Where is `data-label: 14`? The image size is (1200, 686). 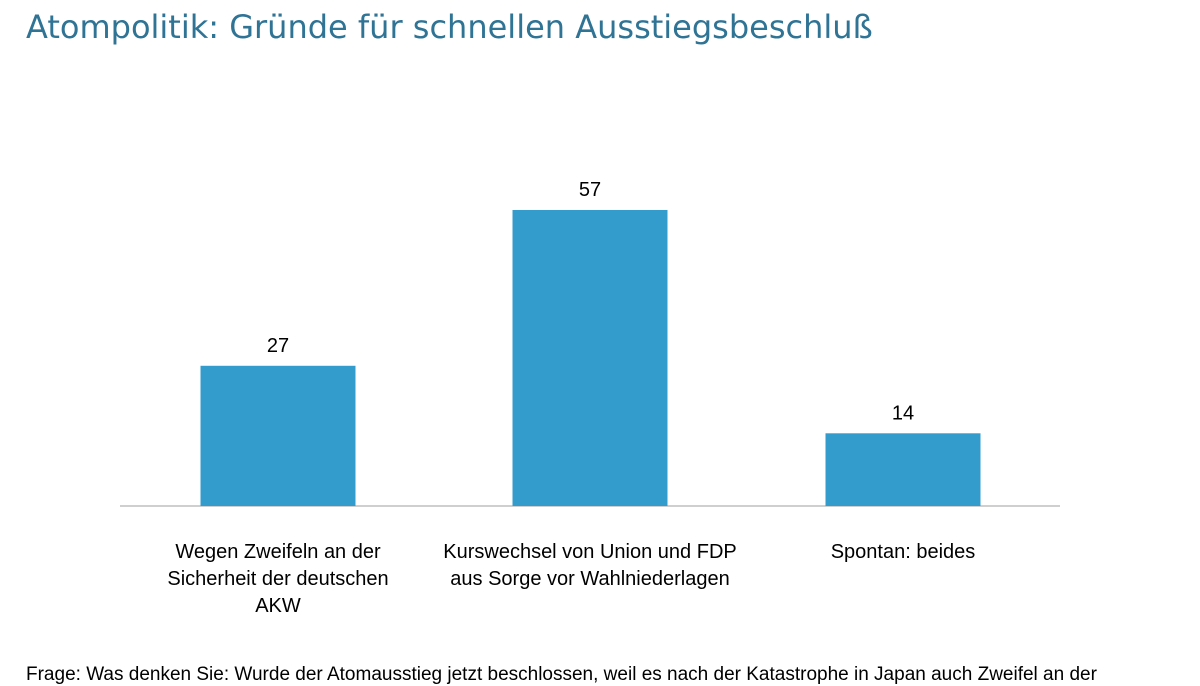
data-label: 14 is located at coordinates (903, 413).